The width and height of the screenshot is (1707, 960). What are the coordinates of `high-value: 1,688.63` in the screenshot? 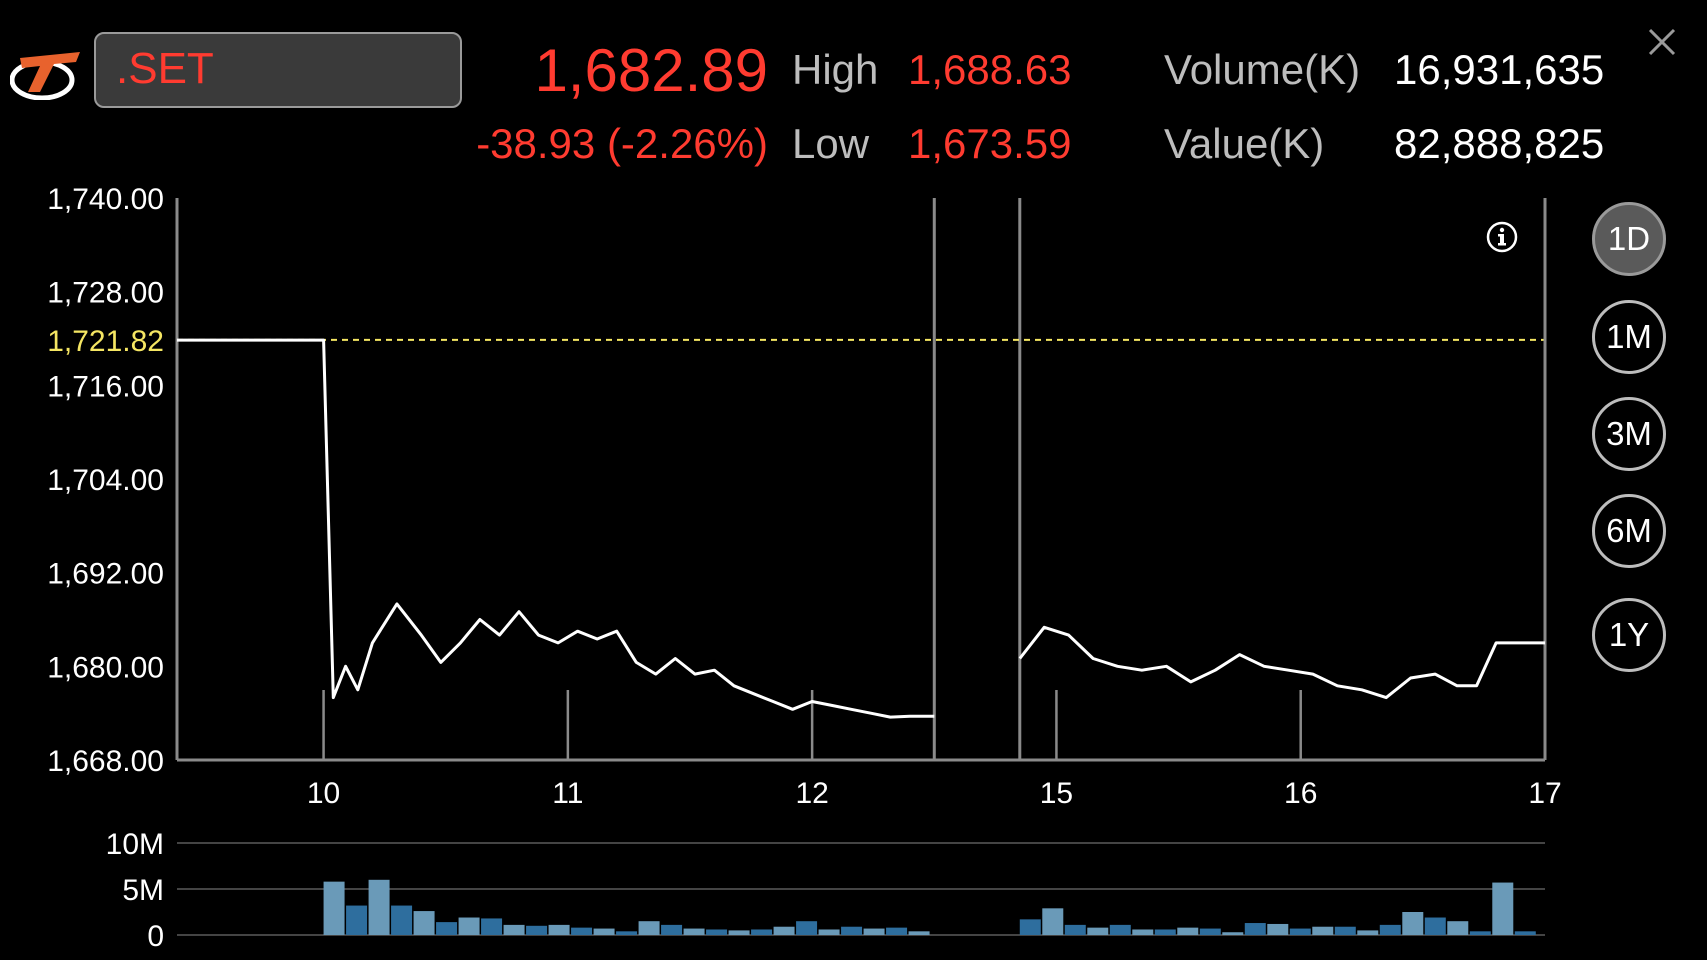 It's located at (990, 69).